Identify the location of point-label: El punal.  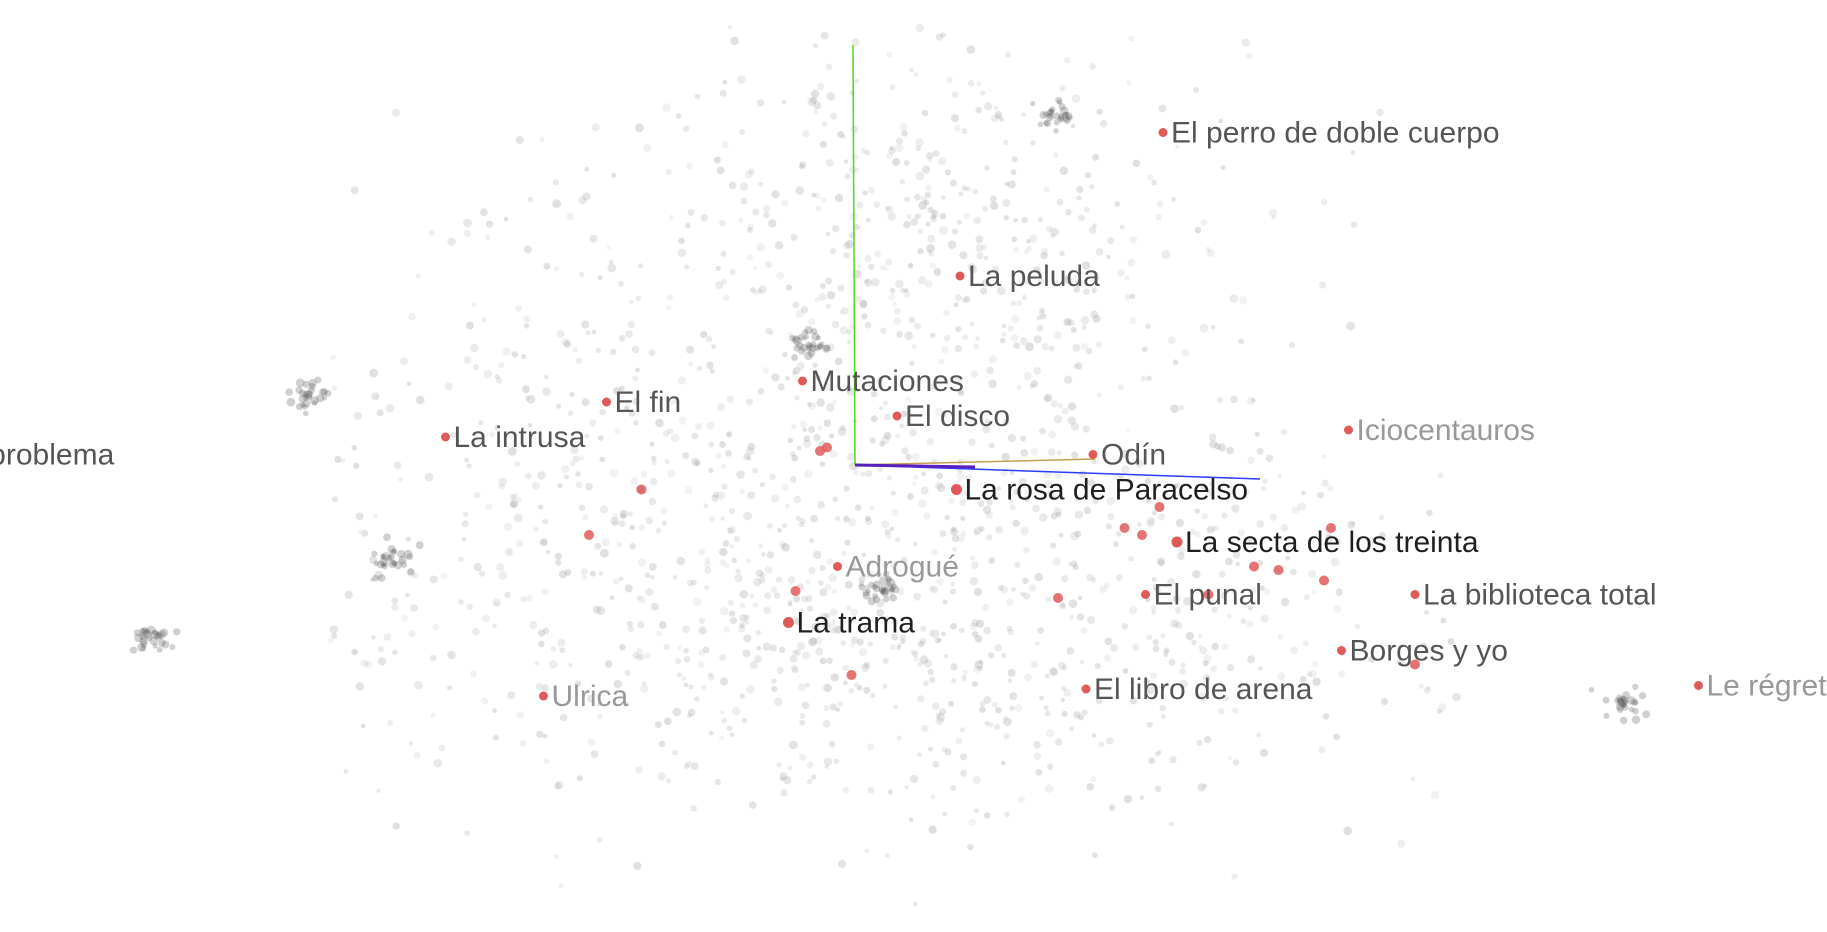
(1208, 595).